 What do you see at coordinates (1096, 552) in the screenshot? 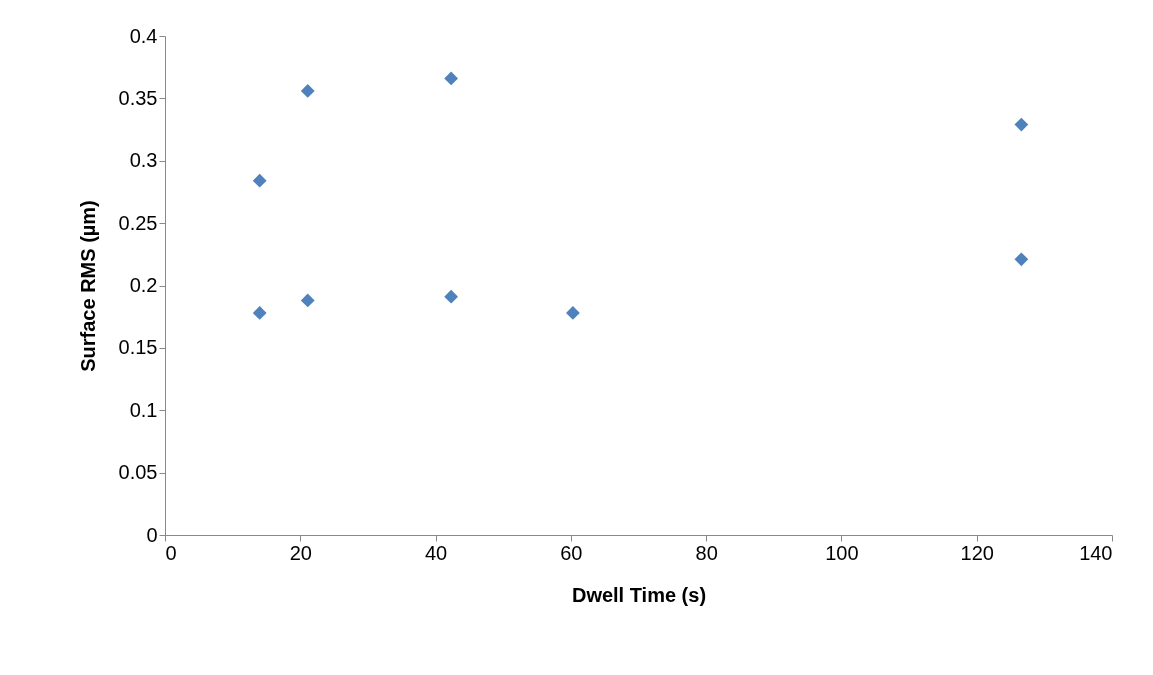
I see `x-tick-label: 140` at bounding box center [1096, 552].